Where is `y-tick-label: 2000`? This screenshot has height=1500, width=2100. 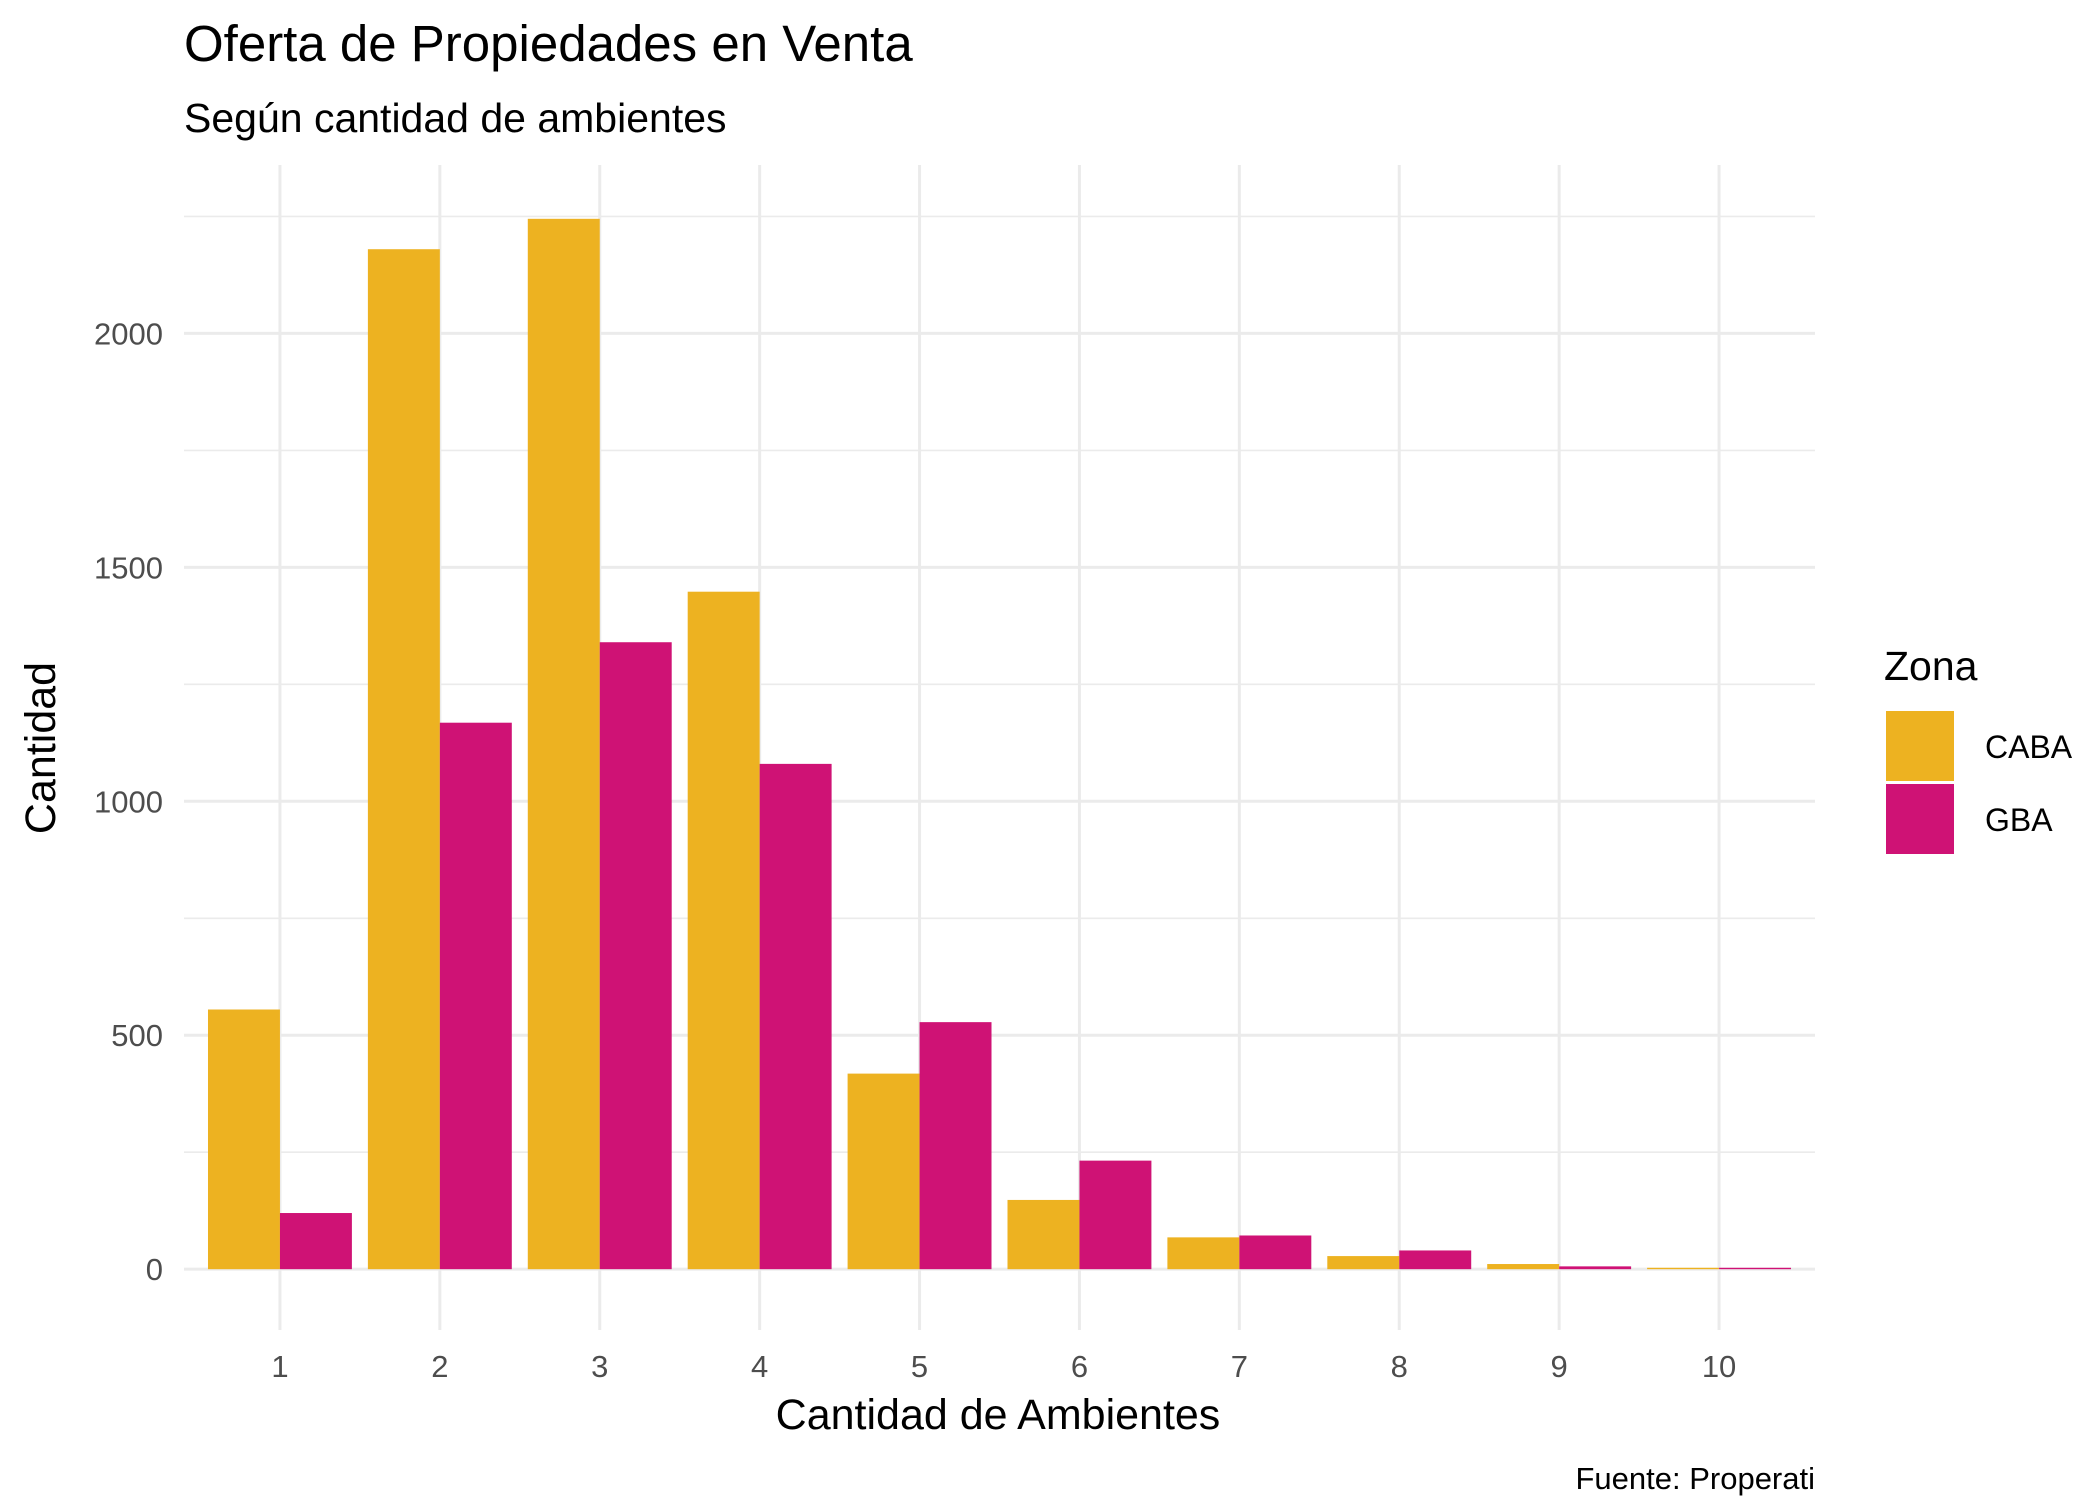
y-tick-label: 2000 is located at coordinates (128, 333).